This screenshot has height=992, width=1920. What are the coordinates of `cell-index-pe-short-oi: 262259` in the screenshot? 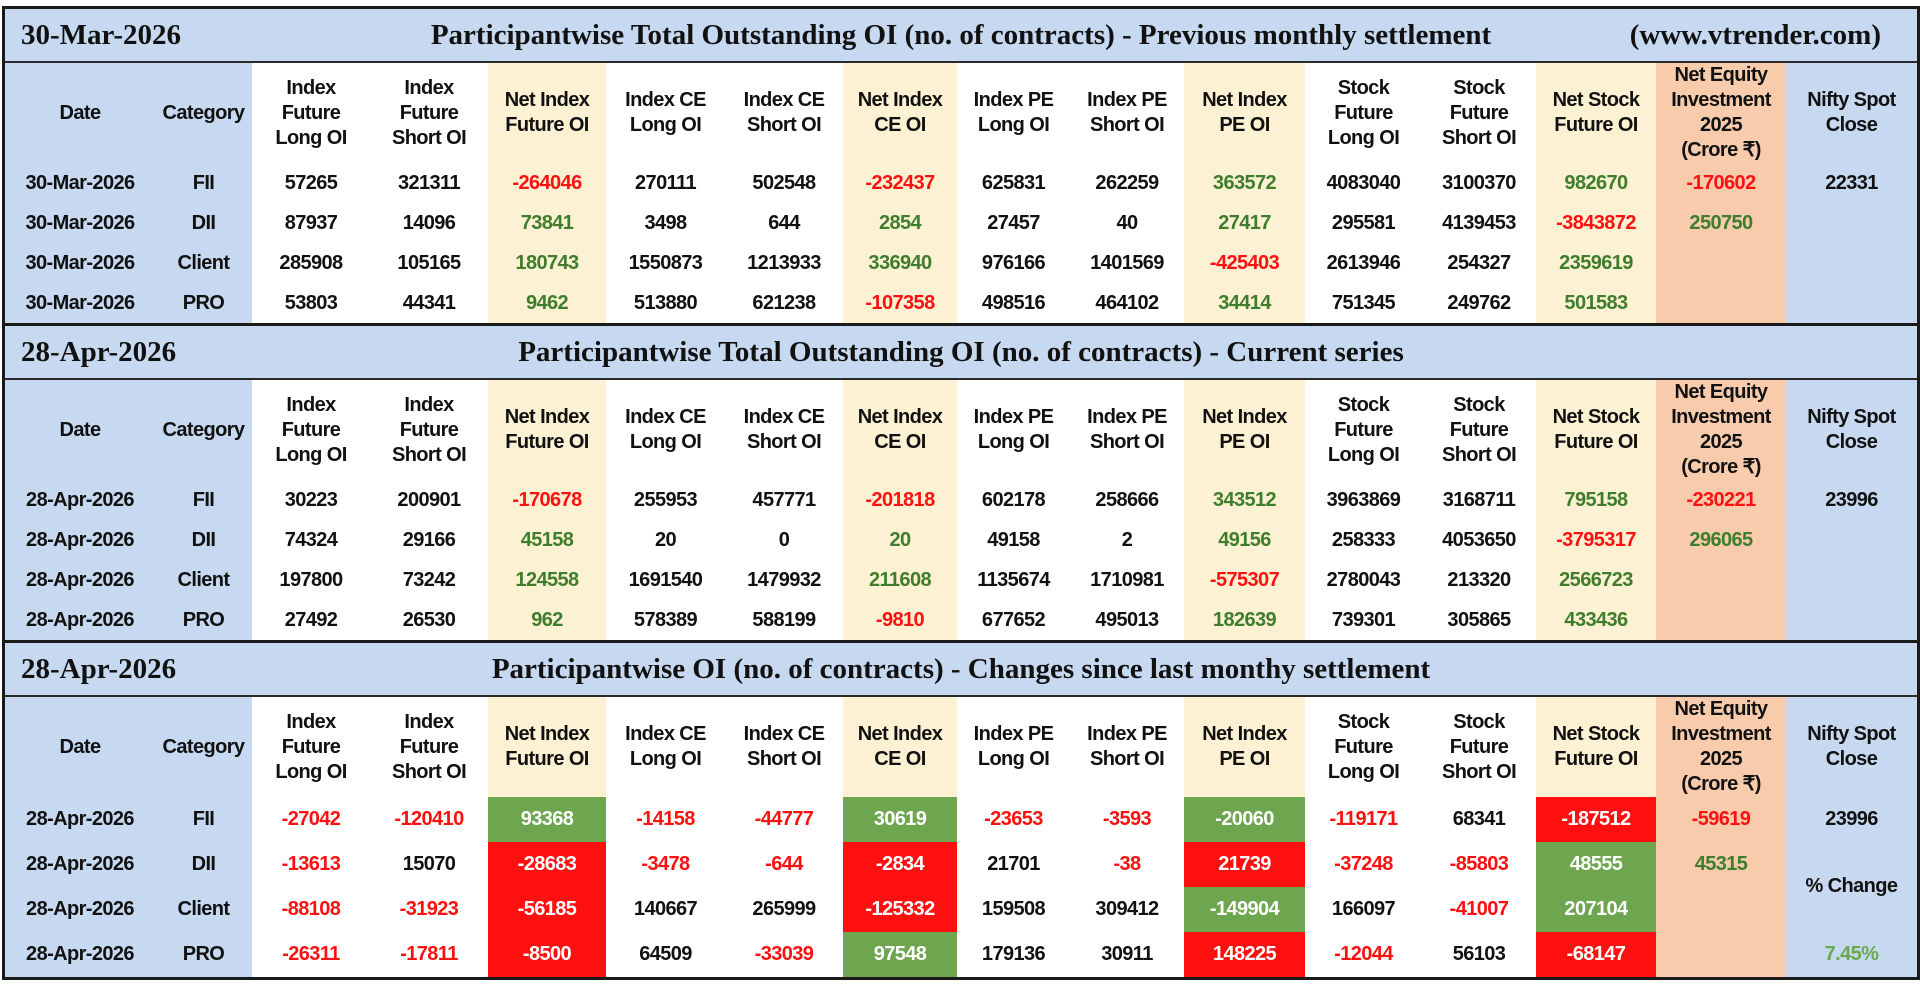 It's located at (1127, 183).